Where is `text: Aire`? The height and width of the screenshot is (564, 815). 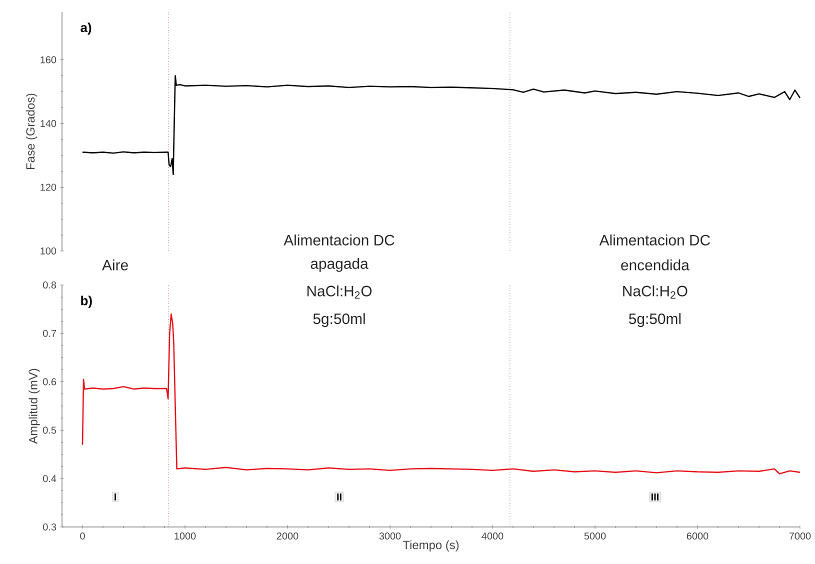 text: Aire is located at coordinates (115, 264).